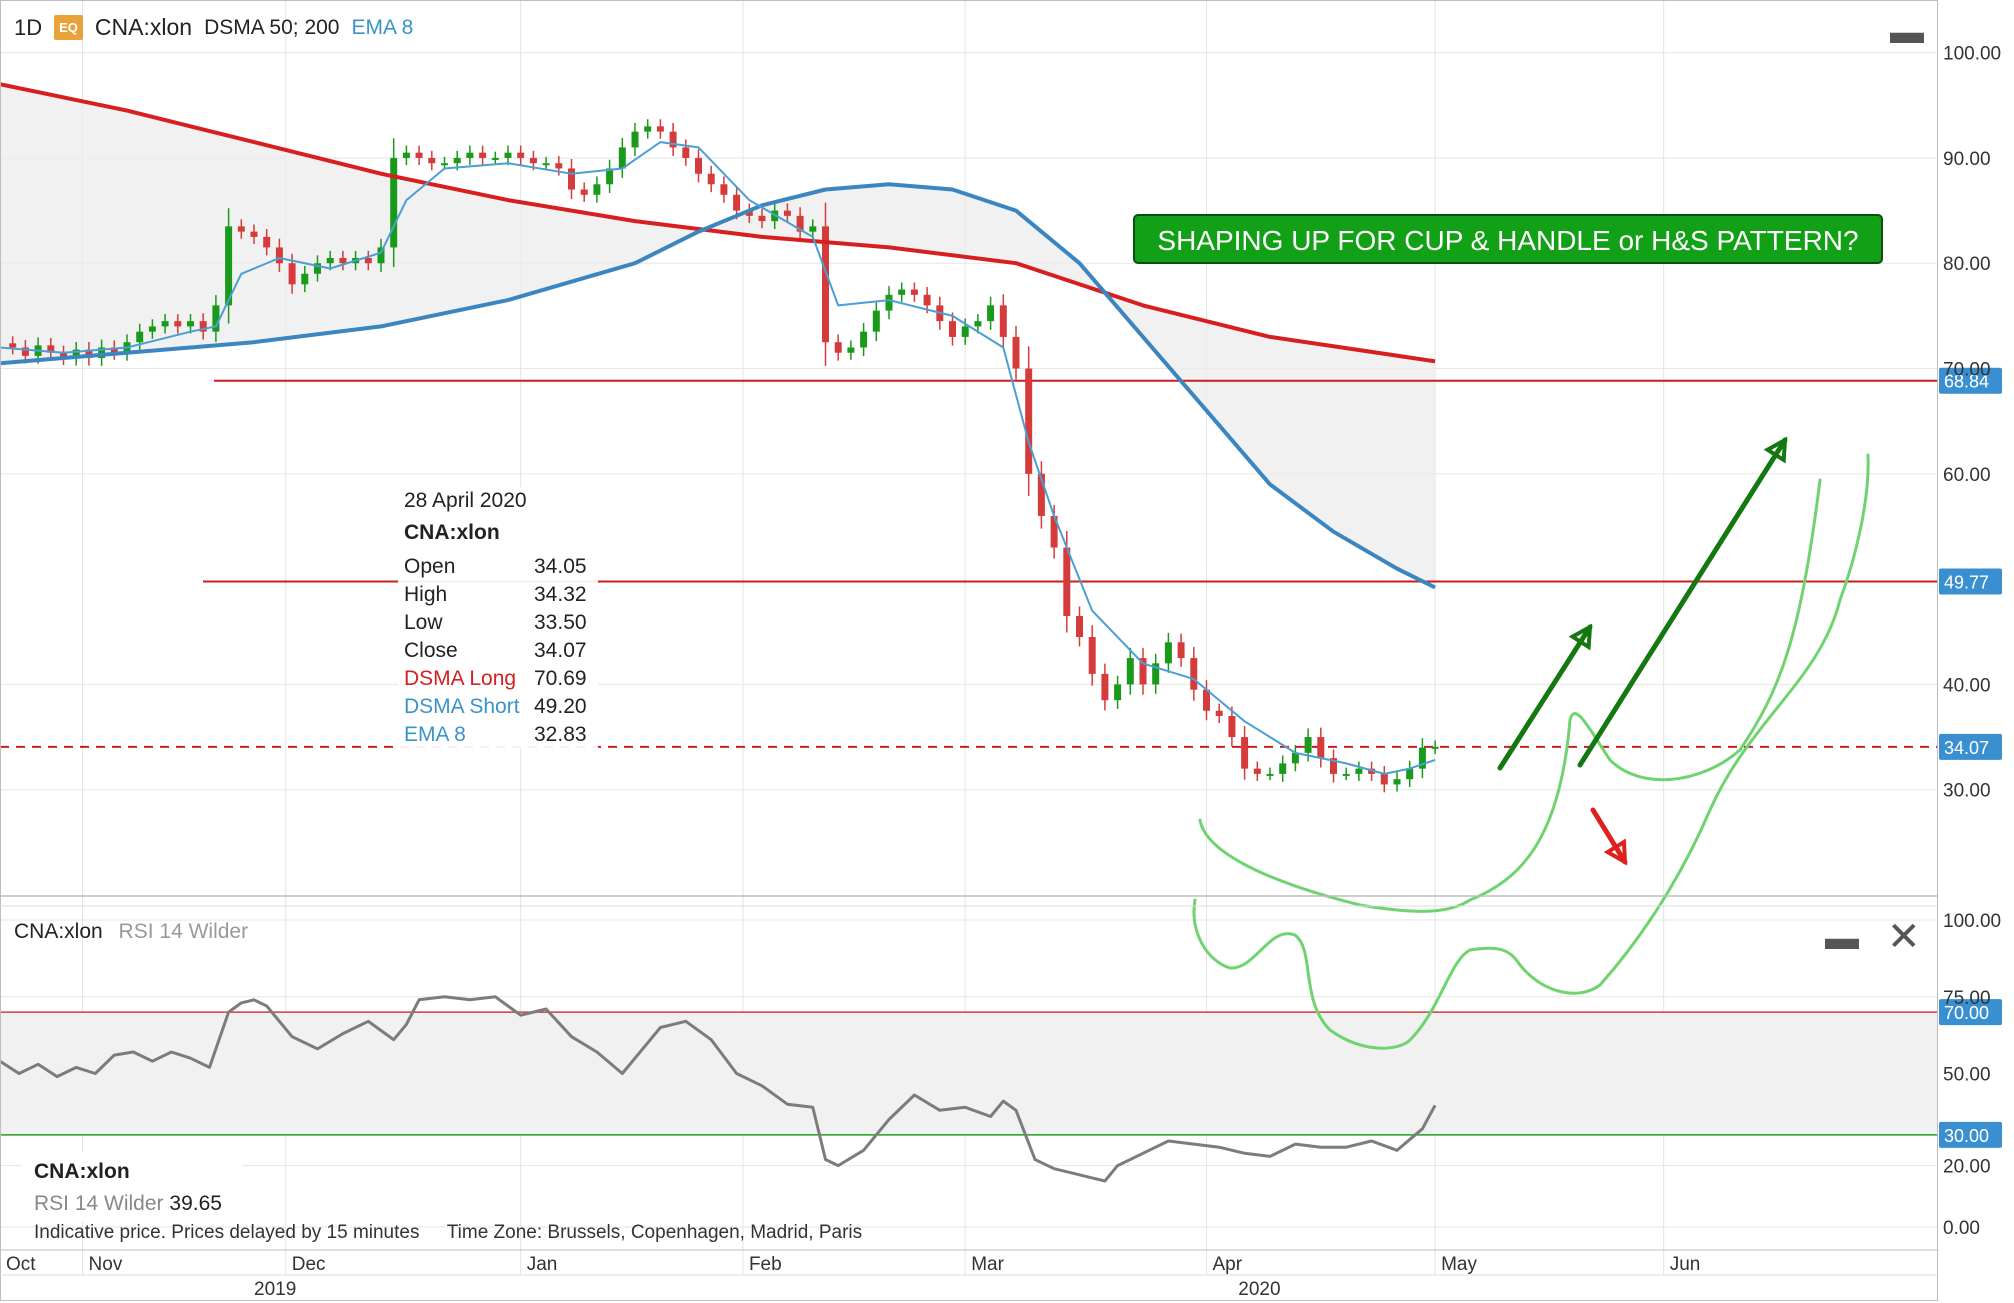 The width and height of the screenshot is (2014, 1303). What do you see at coordinates (1904, 937) in the screenshot?
I see `rsi-close-icon: ✕` at bounding box center [1904, 937].